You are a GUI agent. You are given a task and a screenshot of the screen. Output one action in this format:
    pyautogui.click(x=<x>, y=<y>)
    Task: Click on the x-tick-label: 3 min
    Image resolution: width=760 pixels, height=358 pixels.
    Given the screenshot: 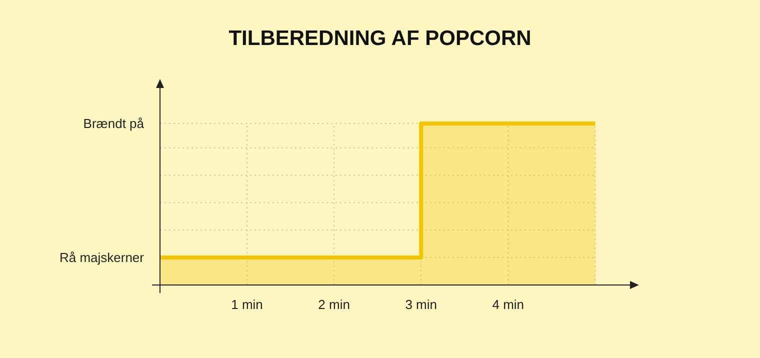 What is the action you would take?
    pyautogui.click(x=421, y=304)
    